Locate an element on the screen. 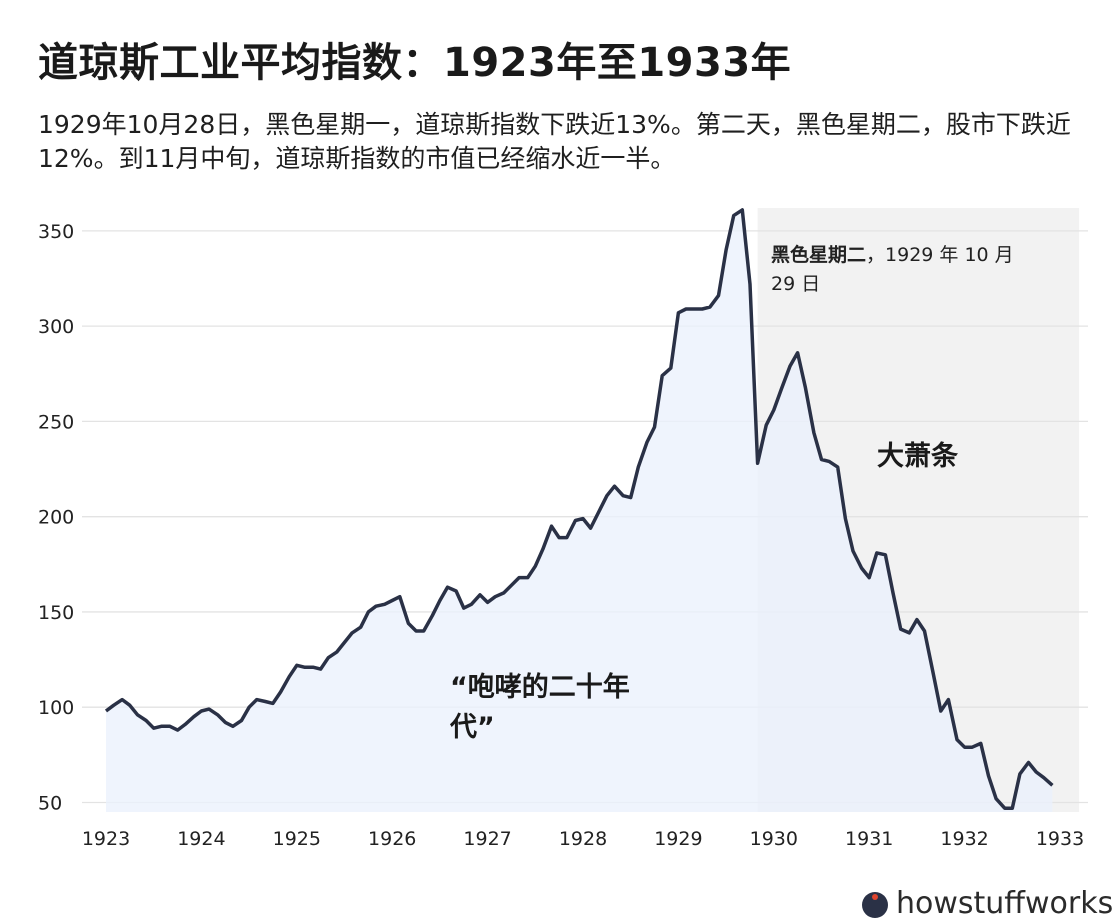  y-tick-label-100: 100 is located at coordinates (56, 708).